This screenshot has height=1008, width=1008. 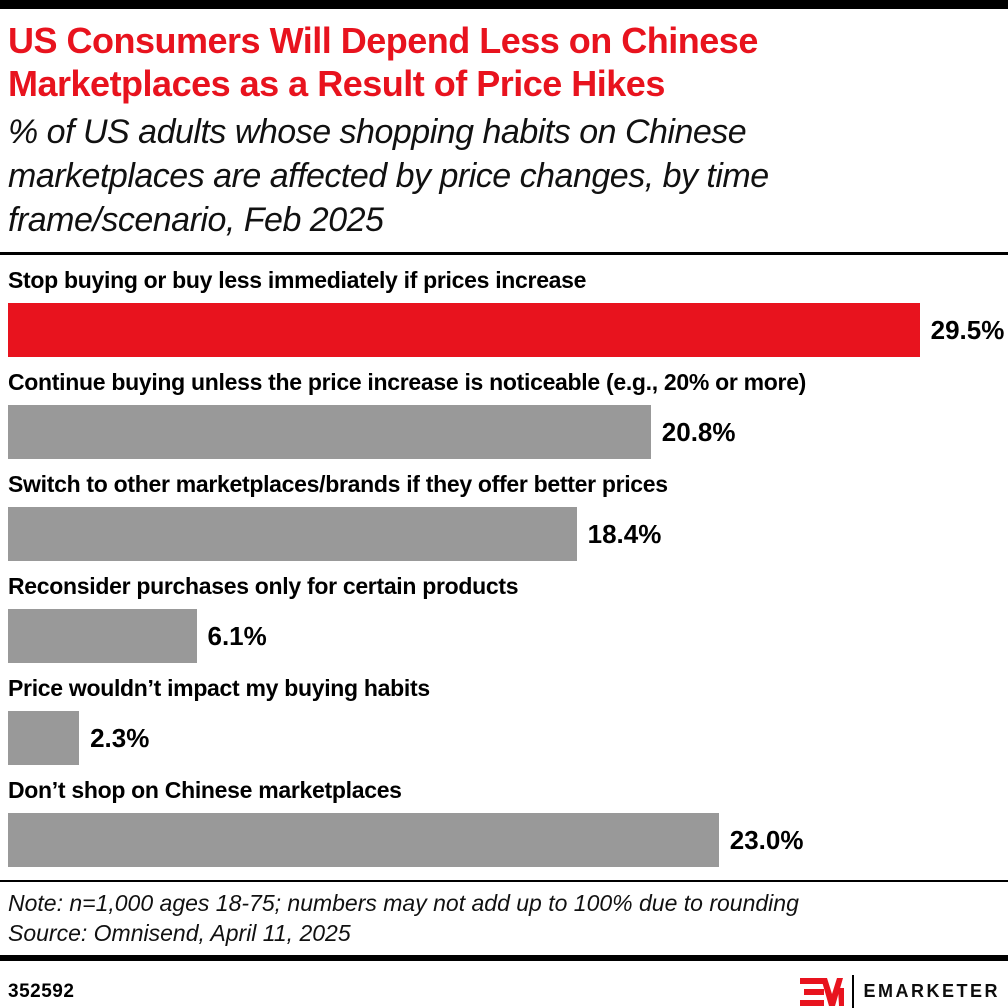 I want to click on emarketer-logo: EMARKETER, so click(x=900, y=991).